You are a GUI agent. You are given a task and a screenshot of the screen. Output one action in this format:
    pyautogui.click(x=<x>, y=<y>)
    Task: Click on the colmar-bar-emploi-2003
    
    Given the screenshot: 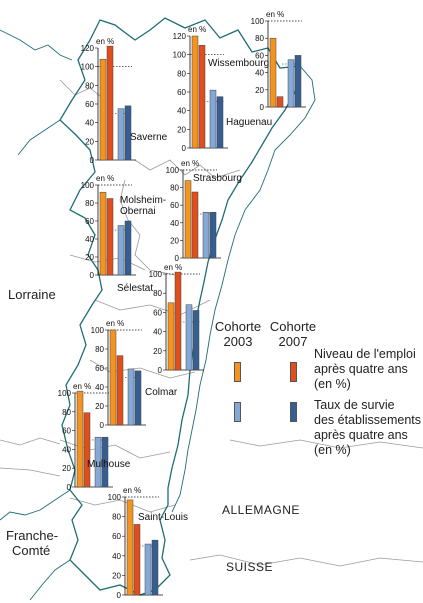 What is the action you would take?
    pyautogui.click(x=113, y=377)
    